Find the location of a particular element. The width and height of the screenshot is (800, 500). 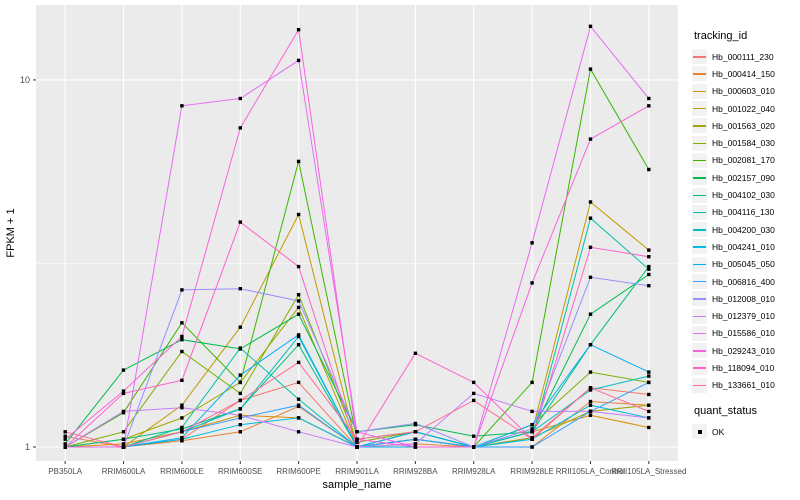

black-square-point-icon is located at coordinates (699, 432).